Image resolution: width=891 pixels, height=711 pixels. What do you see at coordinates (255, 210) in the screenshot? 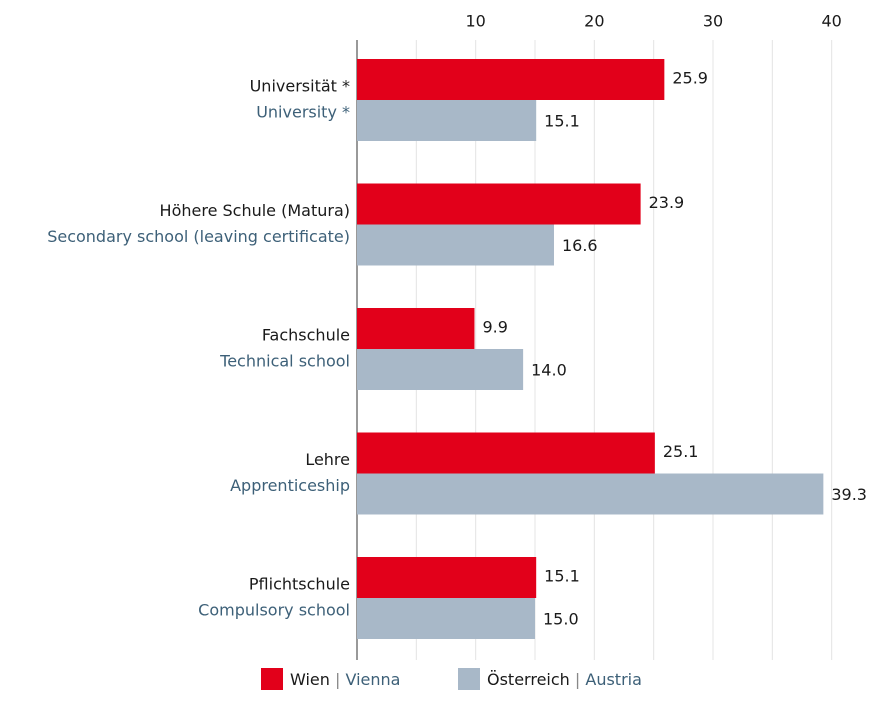
I see `category-label: Höhere Schule (Matura)` at bounding box center [255, 210].